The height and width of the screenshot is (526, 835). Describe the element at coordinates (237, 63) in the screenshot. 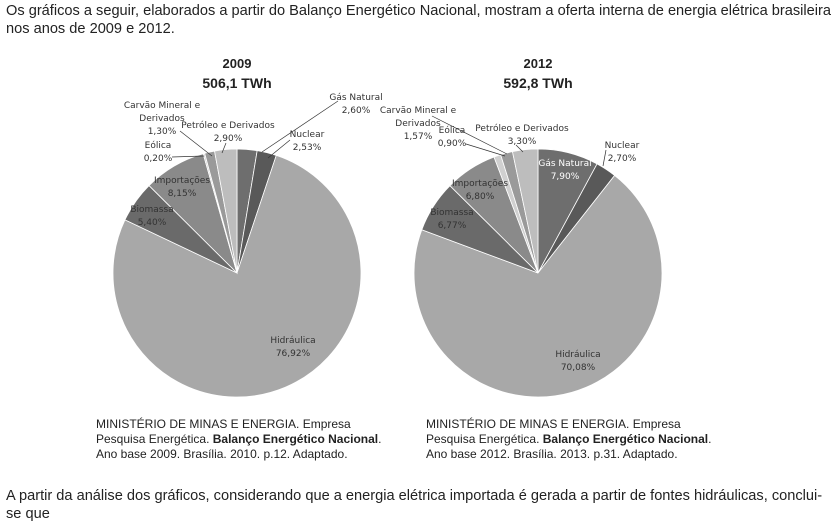

I see `chart-title: 2009` at that location.